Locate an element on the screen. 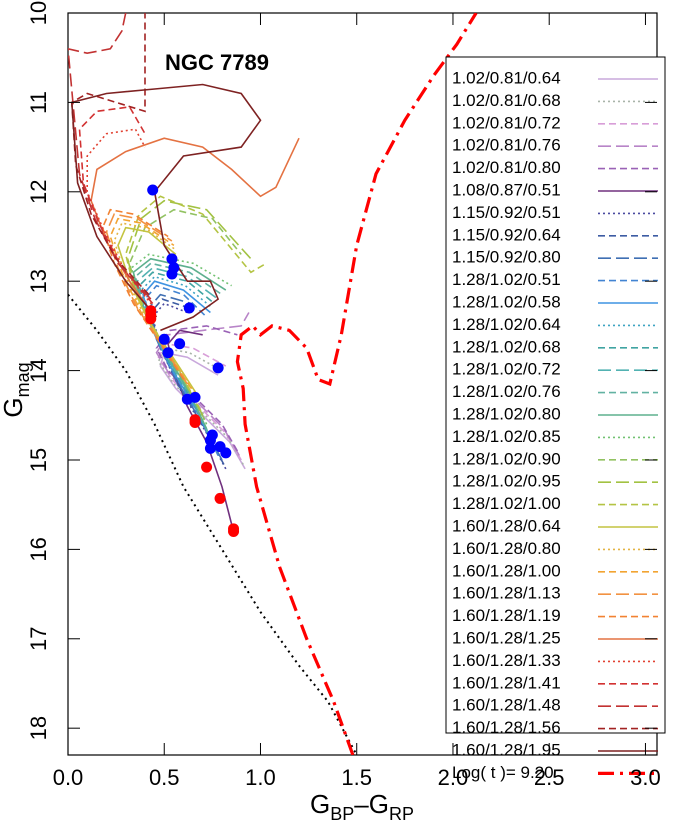 This screenshot has width=681, height=835. x-tick-label: 2.0 is located at coordinates (453, 777).